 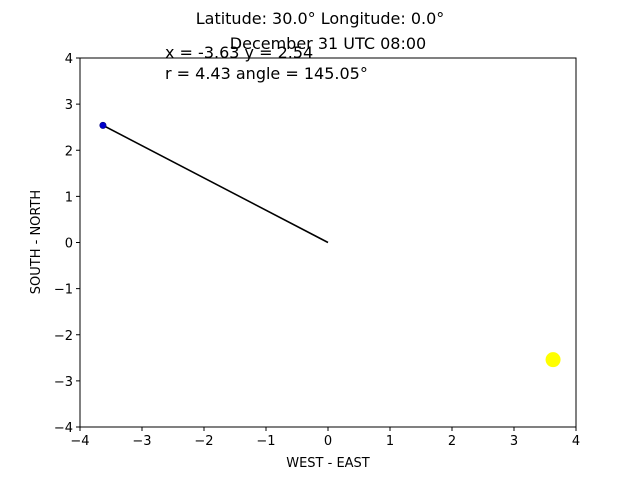 I want to click on x-axis-ticks: −4 −3 −2 −1 0 1 2 3 4, so click(x=325, y=438).